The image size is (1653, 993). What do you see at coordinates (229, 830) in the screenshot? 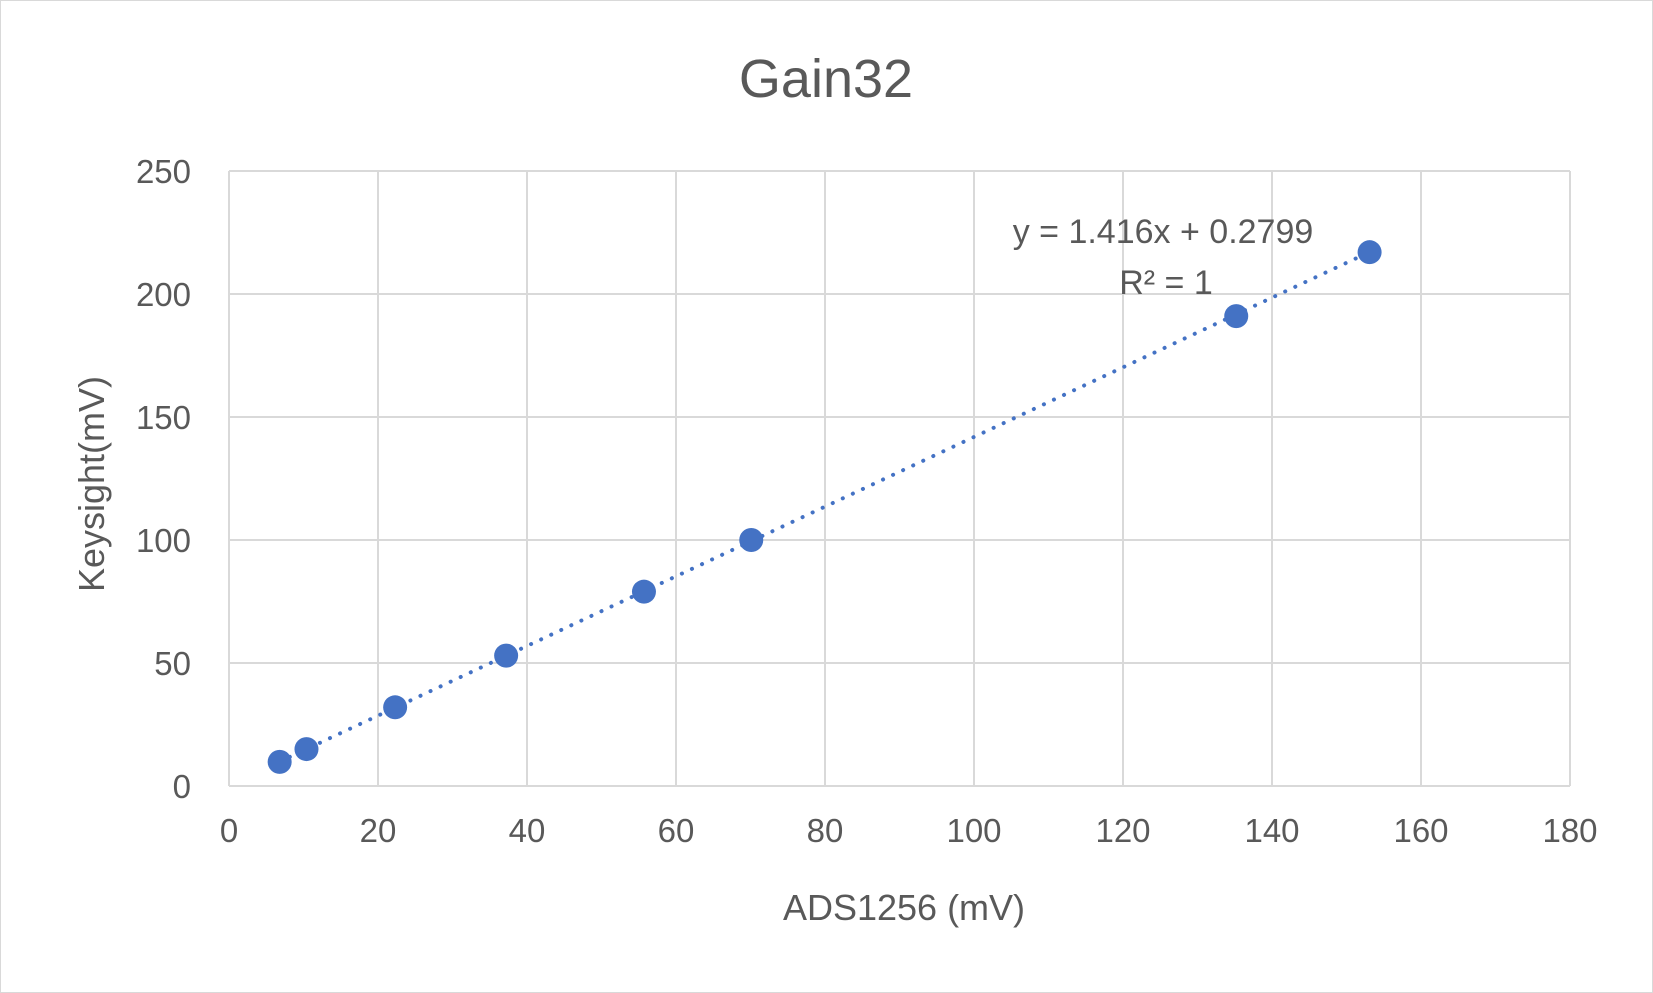
I see `x-tick-label: 0` at bounding box center [229, 830].